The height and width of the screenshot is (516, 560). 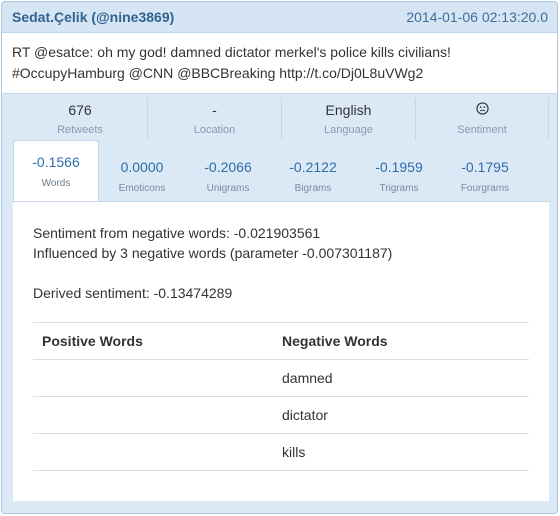 What do you see at coordinates (482, 119) in the screenshot?
I see `stat-sentiment: Sentiment` at bounding box center [482, 119].